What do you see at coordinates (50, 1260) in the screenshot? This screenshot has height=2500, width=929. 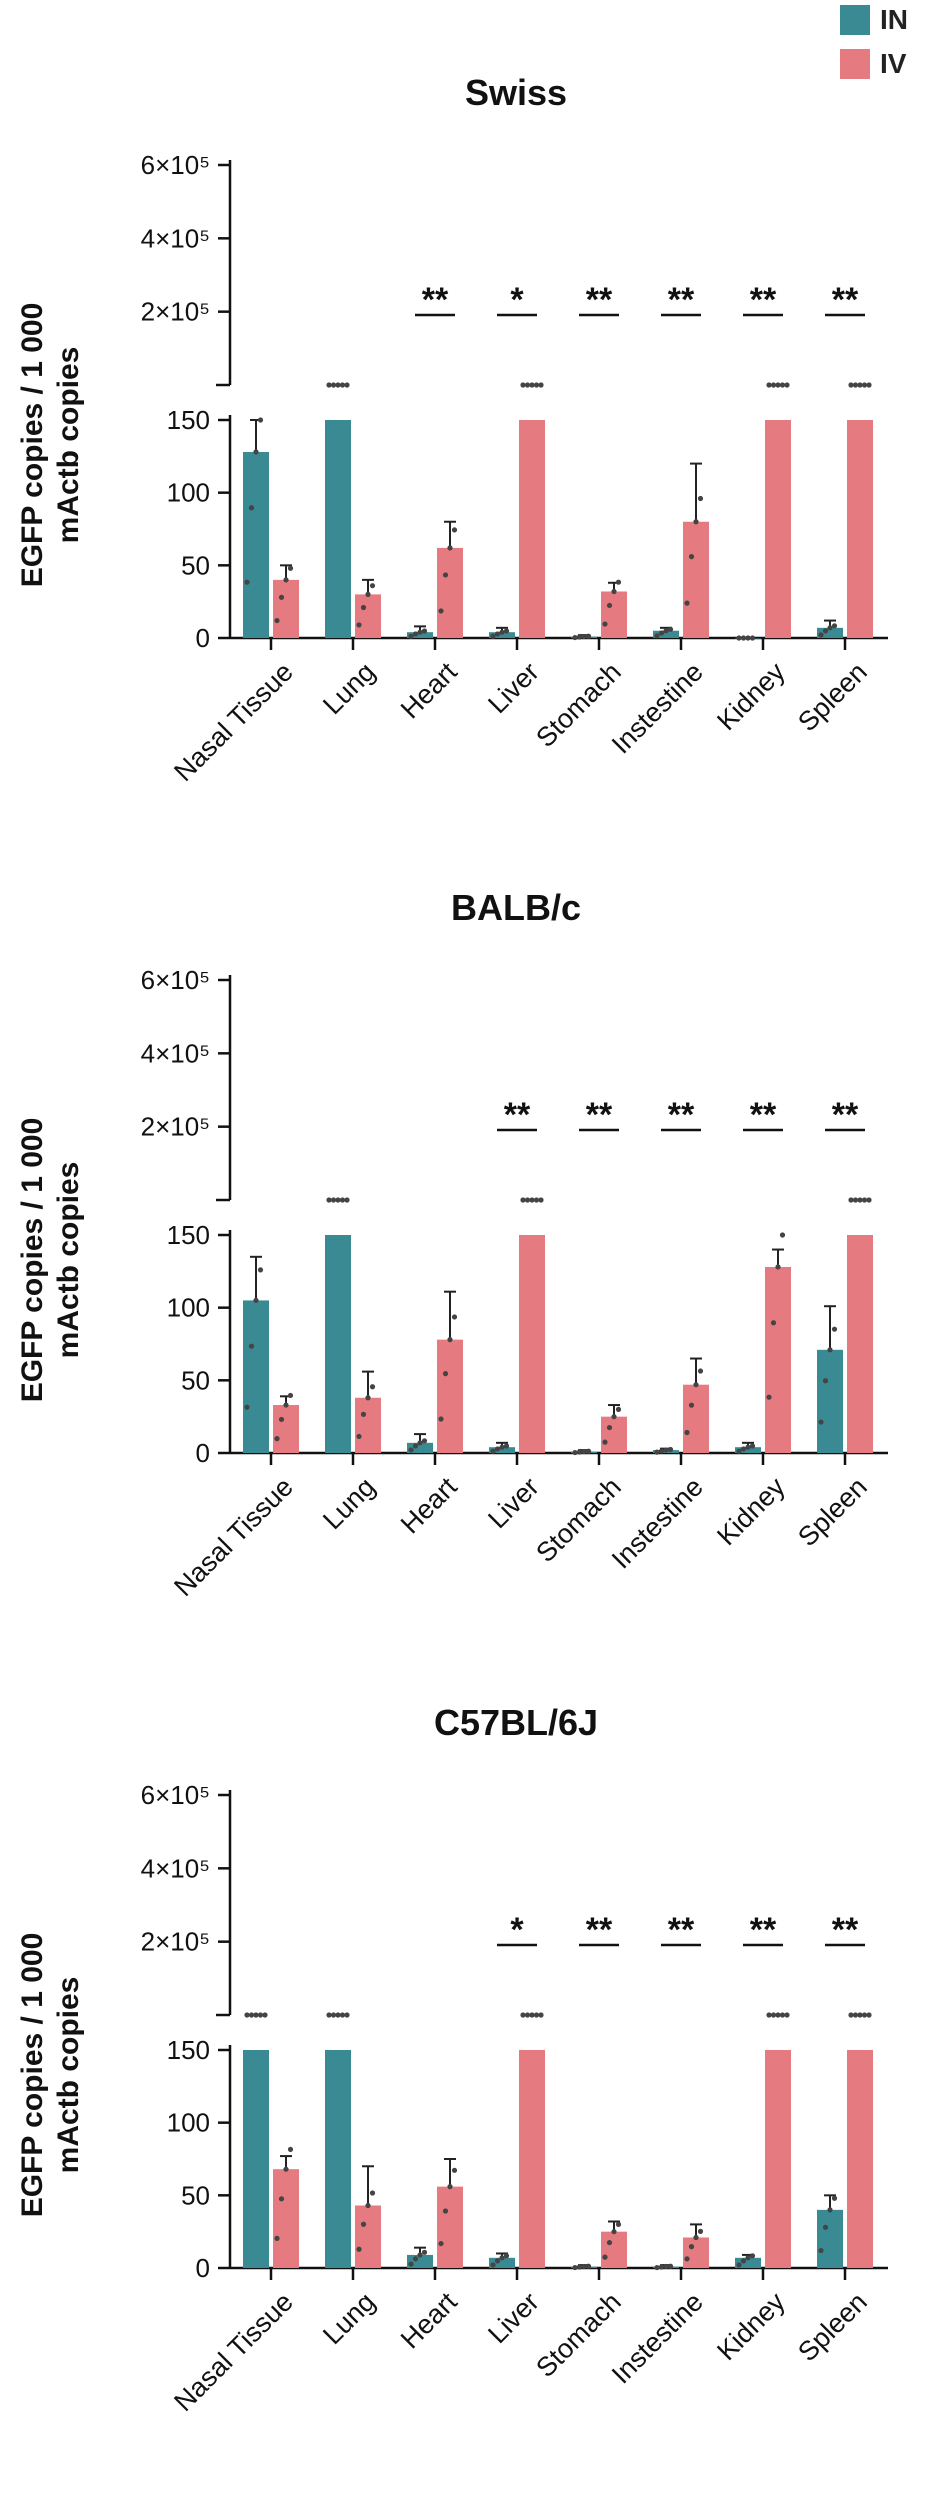 I see `y-axis-label: EGFP copies / 1 000 mActb copies` at bounding box center [50, 1260].